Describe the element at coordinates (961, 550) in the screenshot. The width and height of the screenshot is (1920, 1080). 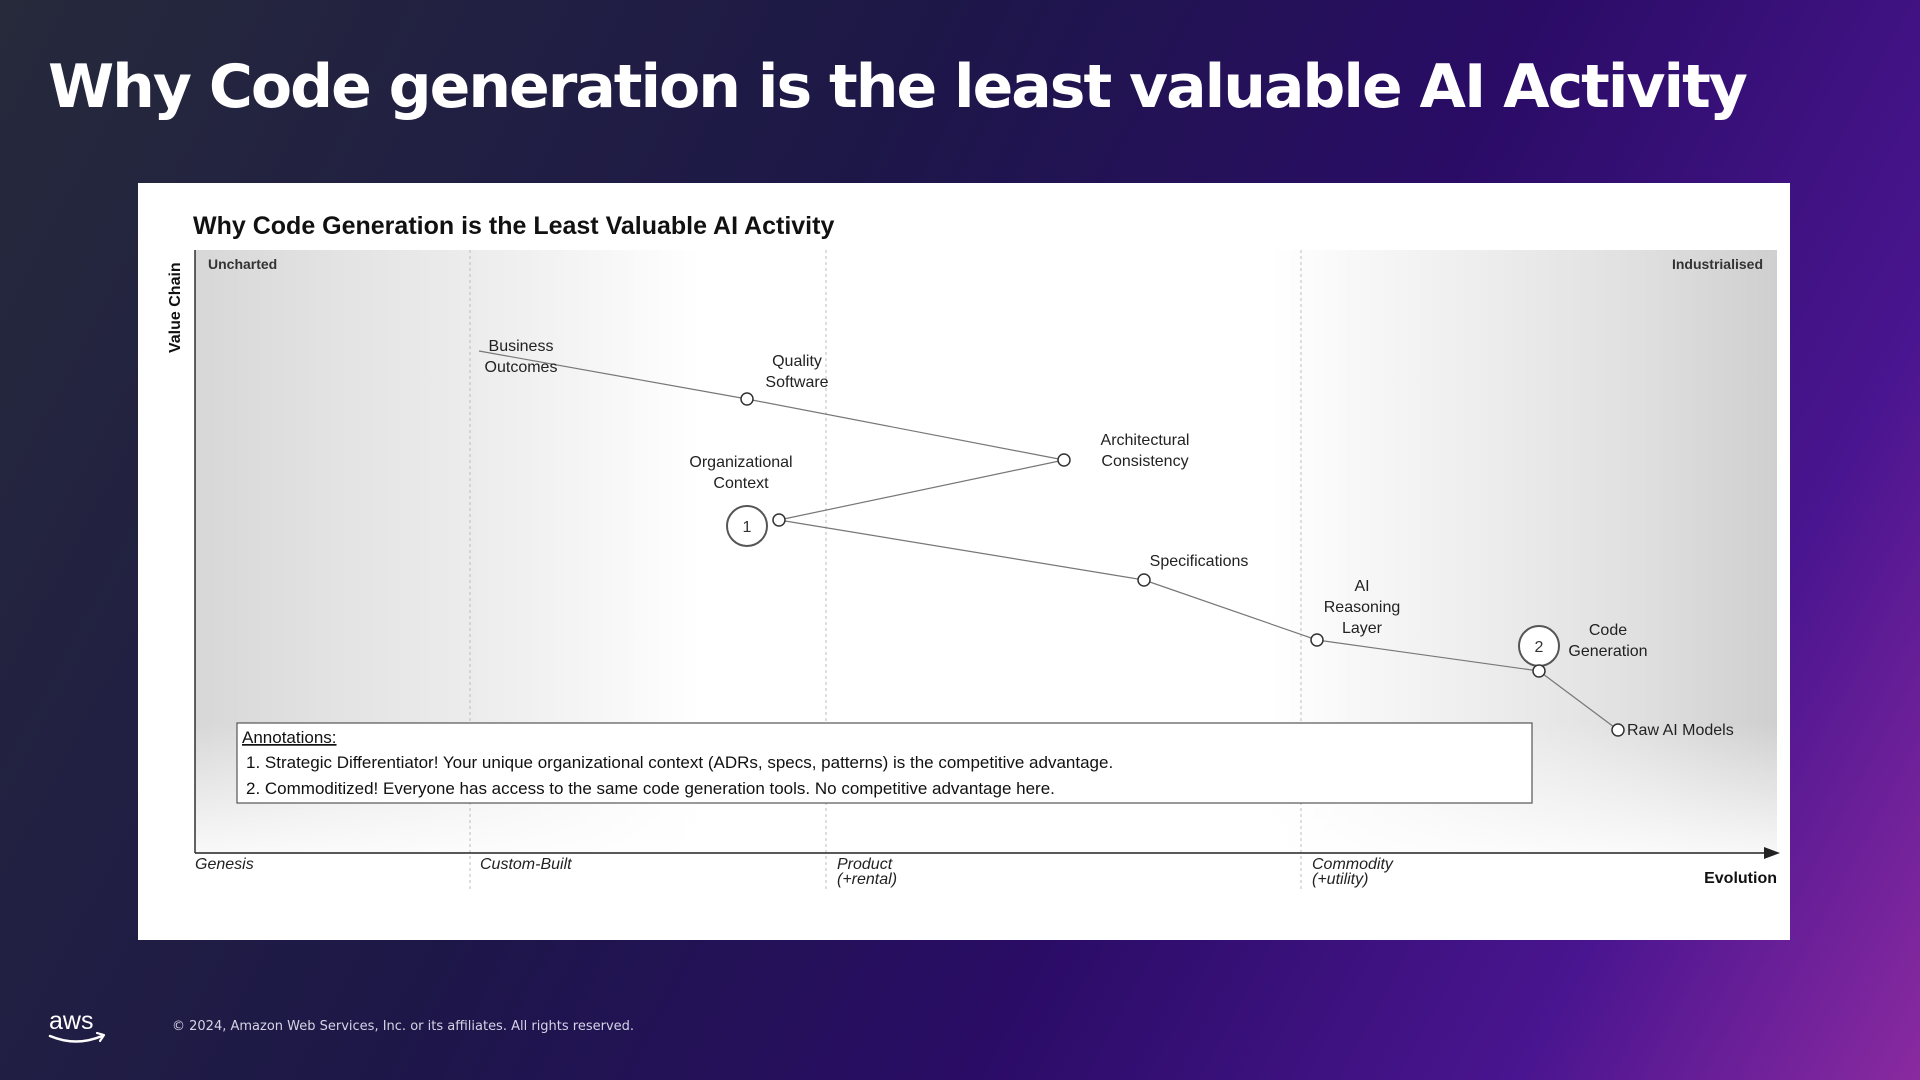
I see `link-organizational-specifications` at that location.